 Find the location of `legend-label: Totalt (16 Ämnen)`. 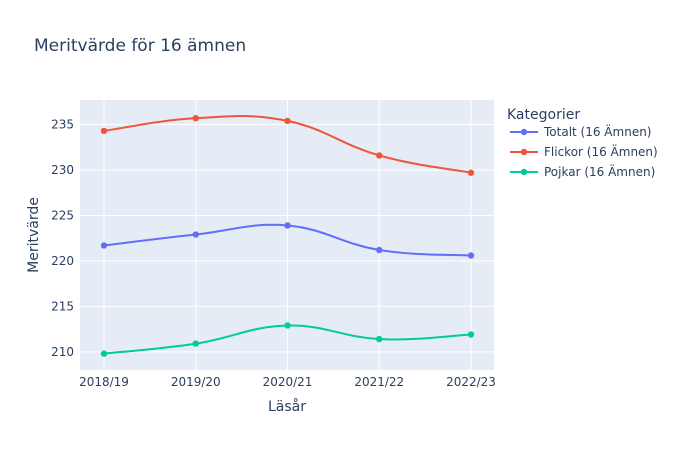

legend-label: Totalt (16 Ämnen) is located at coordinates (597, 131).